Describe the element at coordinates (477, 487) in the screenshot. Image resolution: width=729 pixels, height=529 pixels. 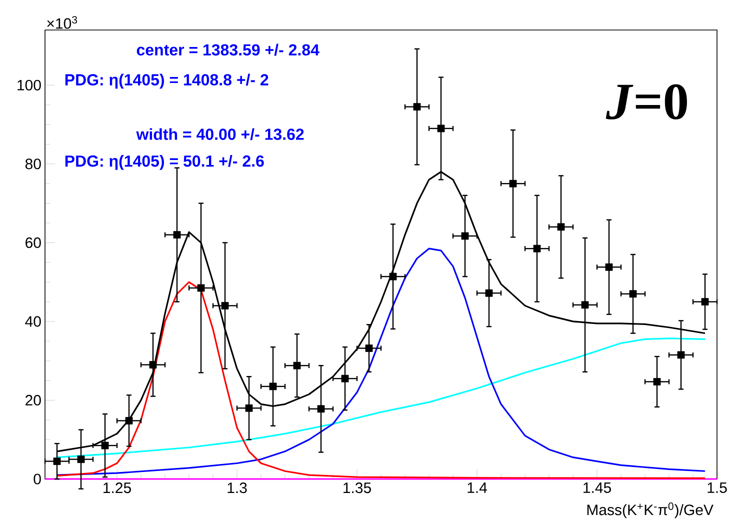
I see `x-tick-label: 1.4` at that location.